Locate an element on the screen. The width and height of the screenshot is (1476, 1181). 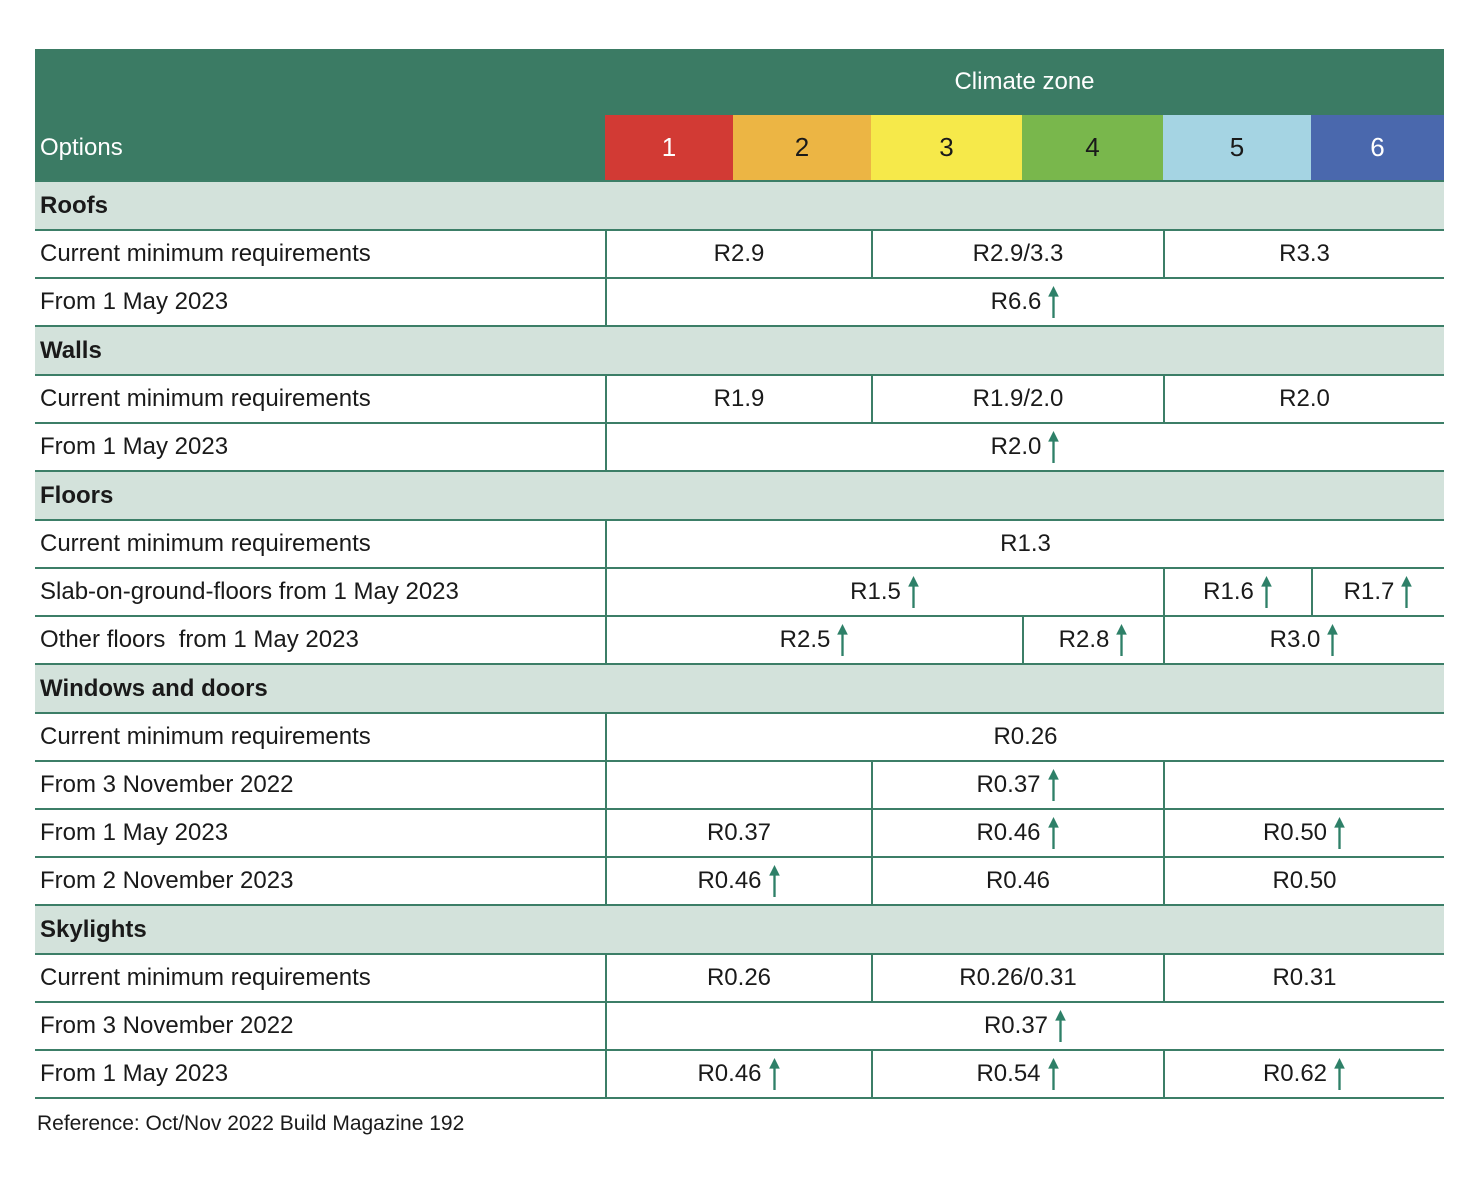
r-value: R0.26/0.31 is located at coordinates (1018, 977).